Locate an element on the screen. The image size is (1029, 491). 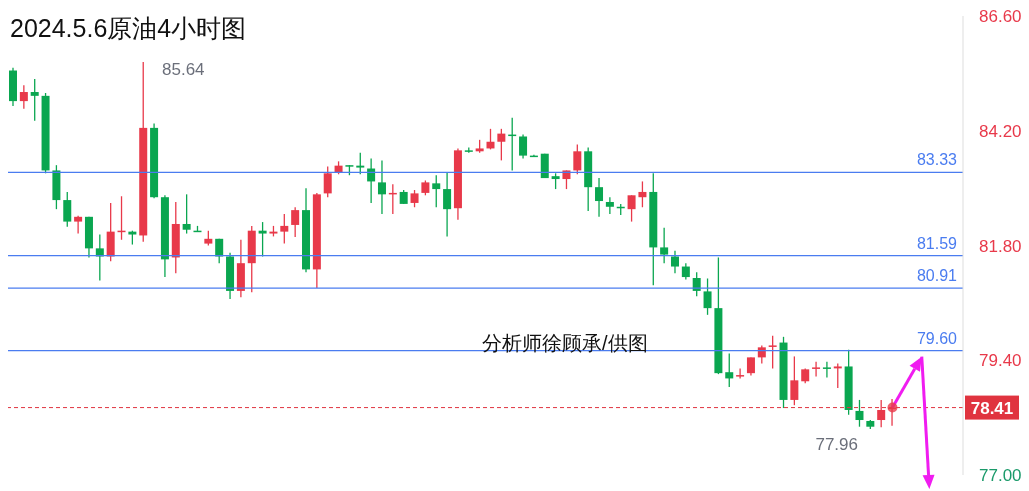
ref-line-label: 78.41 is located at coordinates (992, 408).